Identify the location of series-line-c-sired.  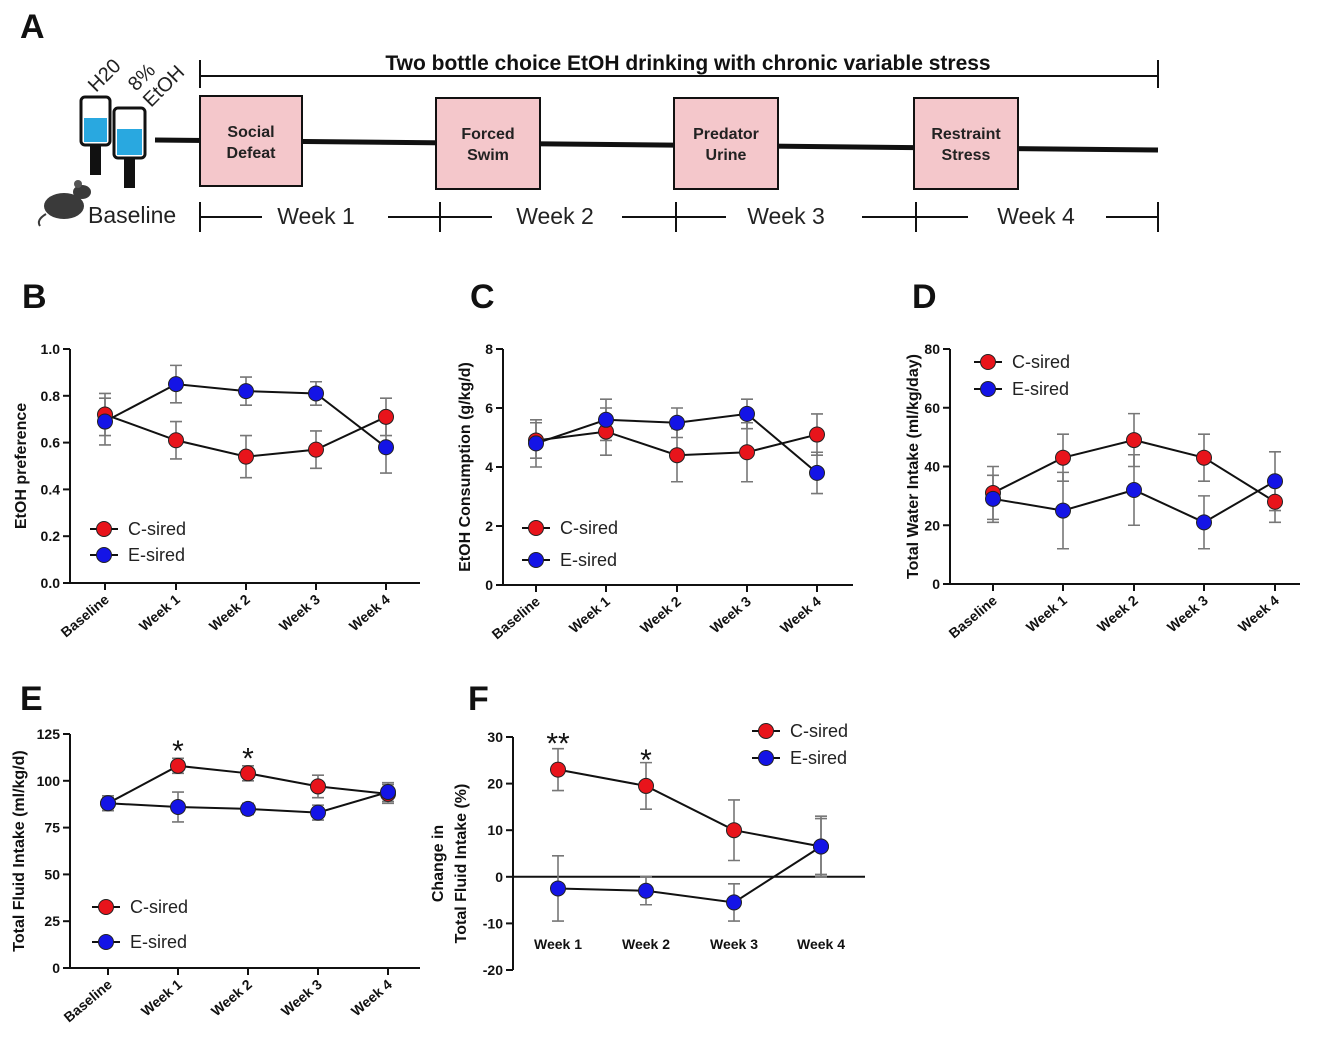
(689, 808).